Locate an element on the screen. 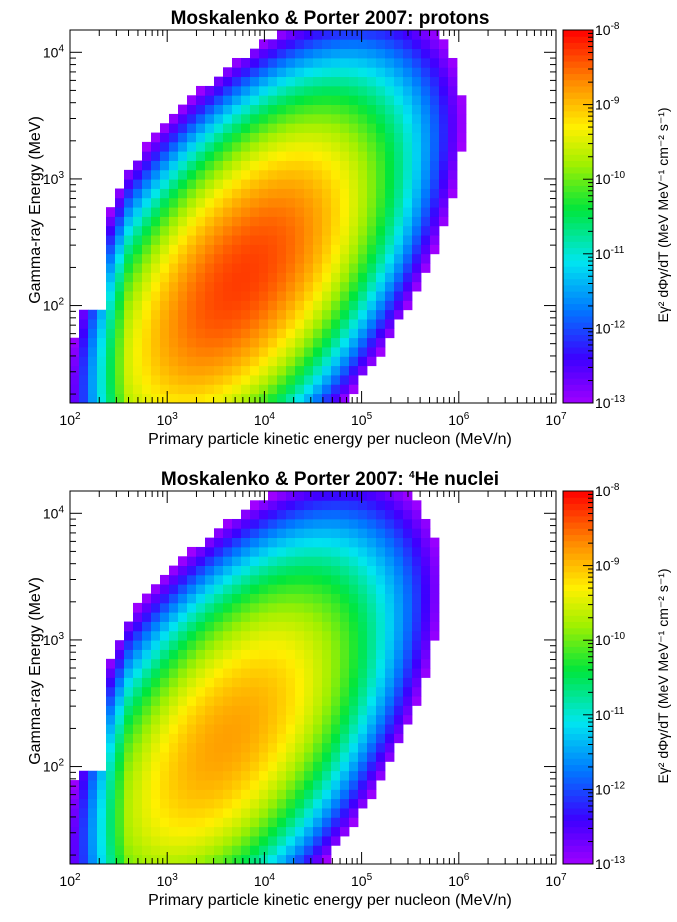  colorbar-tick-label: 10-10 is located at coordinates (610, 639).